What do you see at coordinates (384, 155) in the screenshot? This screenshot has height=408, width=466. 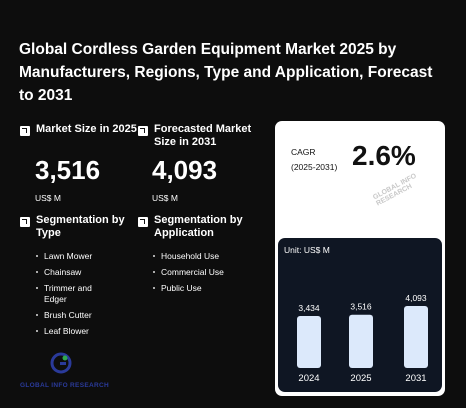 I see `cagr-value: 2.6%` at bounding box center [384, 155].